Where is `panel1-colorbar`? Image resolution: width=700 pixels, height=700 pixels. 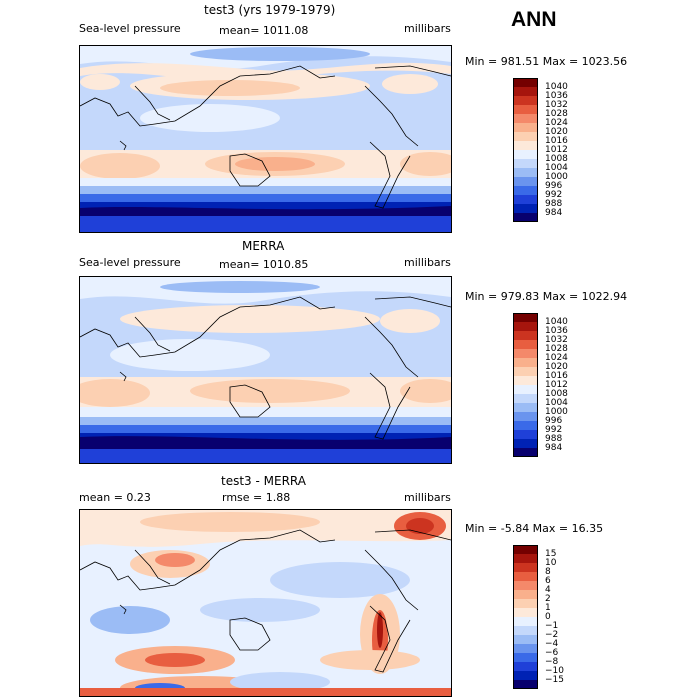 panel1-colorbar is located at coordinates (525, 150).